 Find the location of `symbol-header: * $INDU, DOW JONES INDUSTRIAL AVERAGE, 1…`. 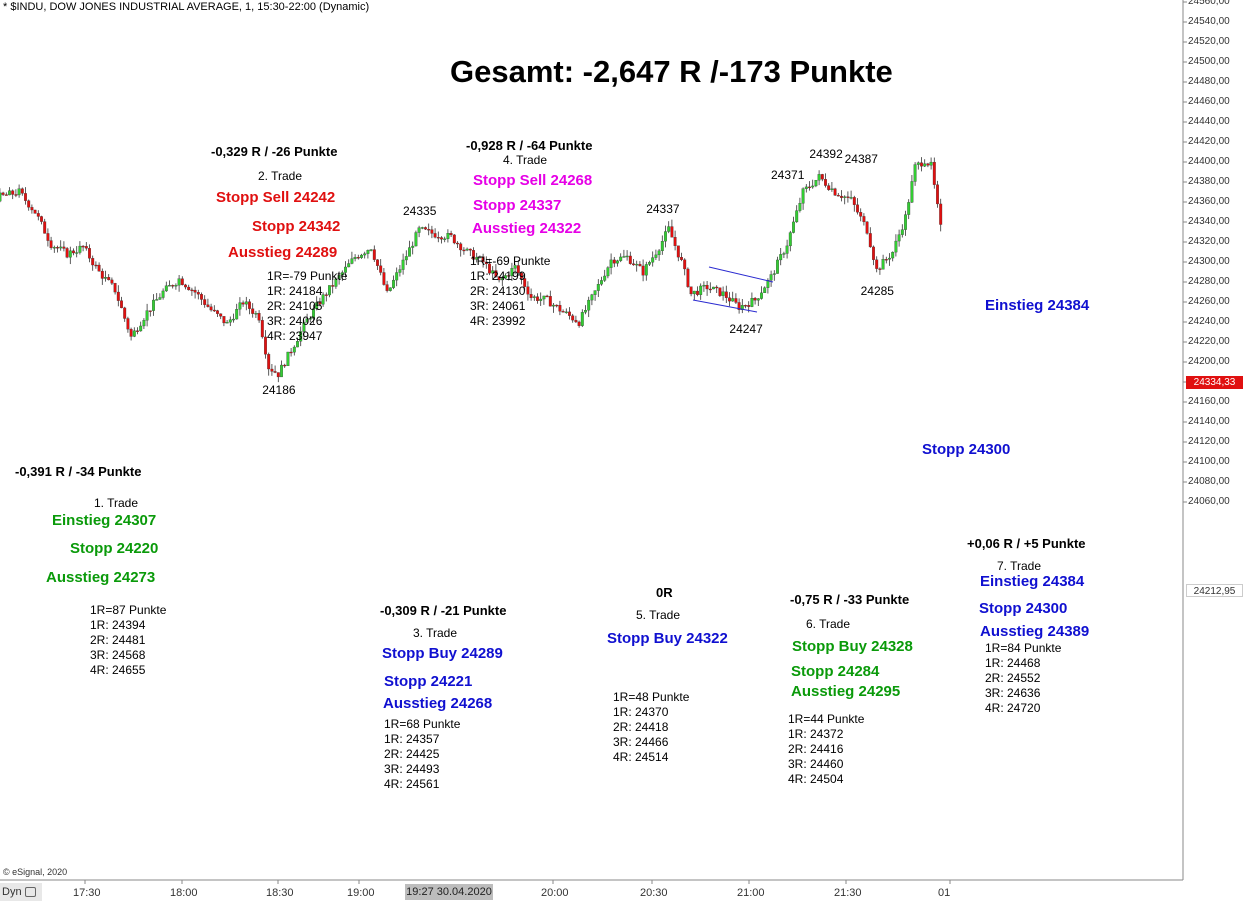

symbol-header: * $INDU, DOW JONES INDUSTRIAL AVERAGE, 1… is located at coordinates (186, 7).